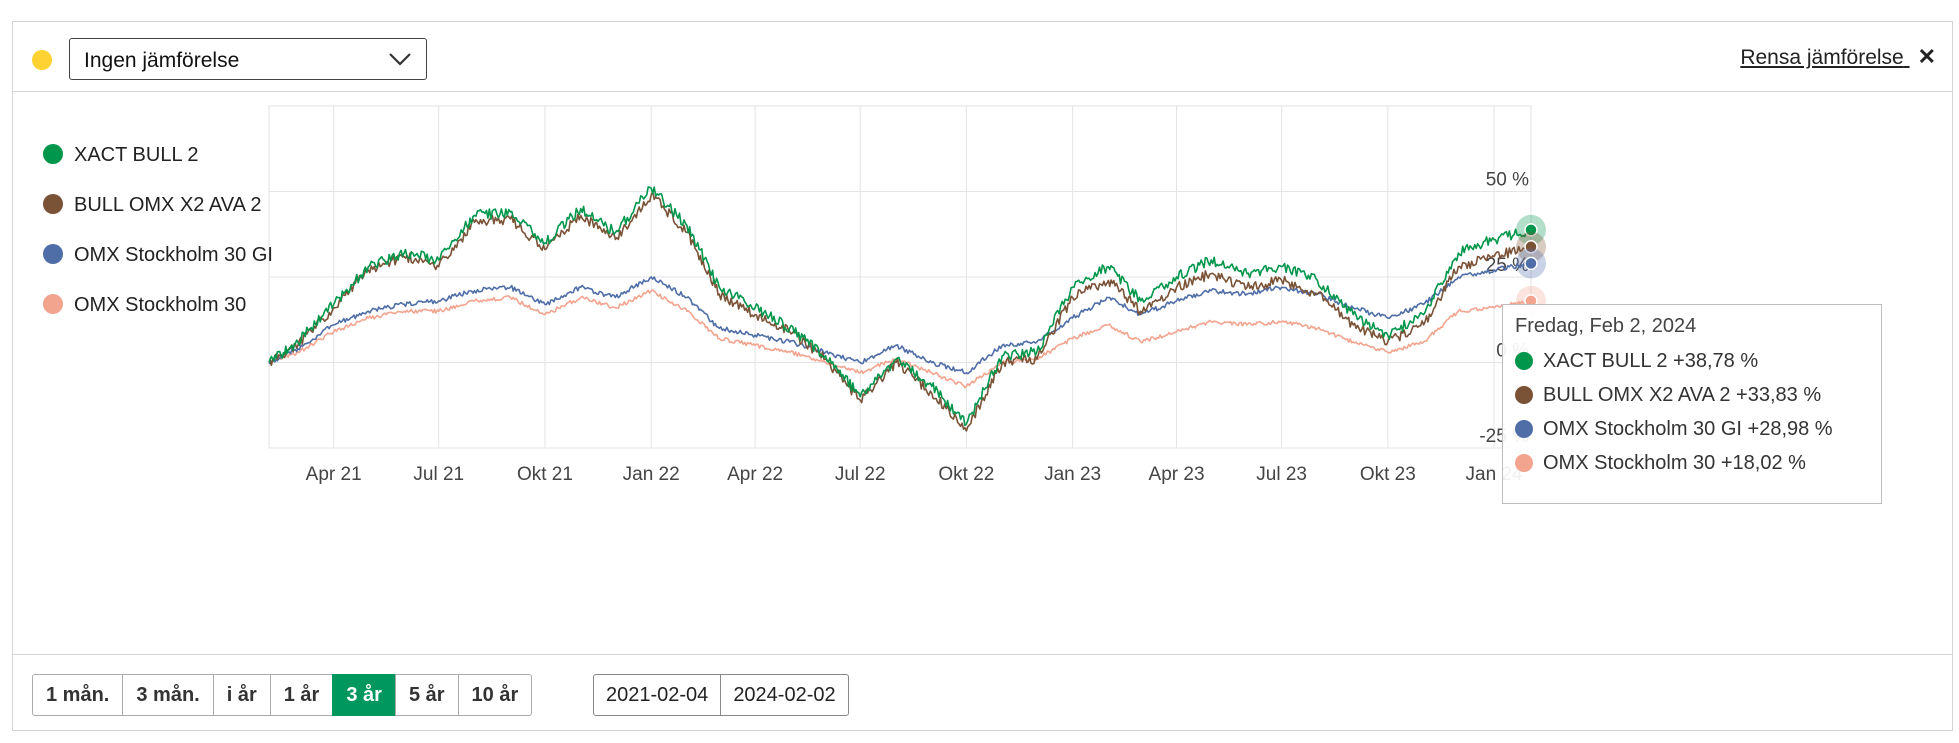 The image size is (1959, 743). I want to click on period-button: 3 år, so click(364, 695).